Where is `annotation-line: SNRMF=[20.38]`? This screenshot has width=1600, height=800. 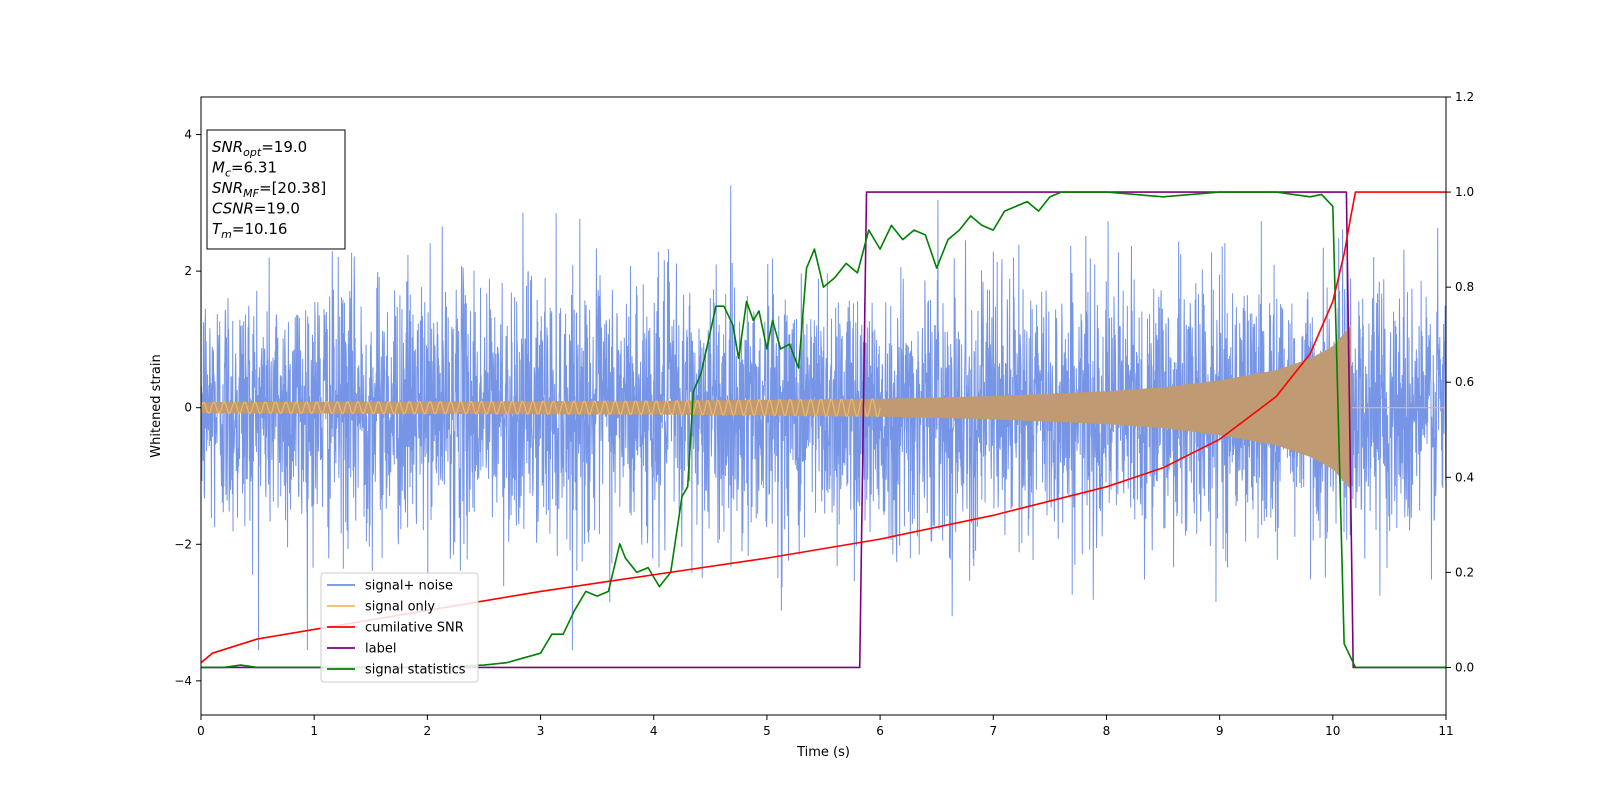 annotation-line: SNRMF=[20.38] is located at coordinates (269, 189).